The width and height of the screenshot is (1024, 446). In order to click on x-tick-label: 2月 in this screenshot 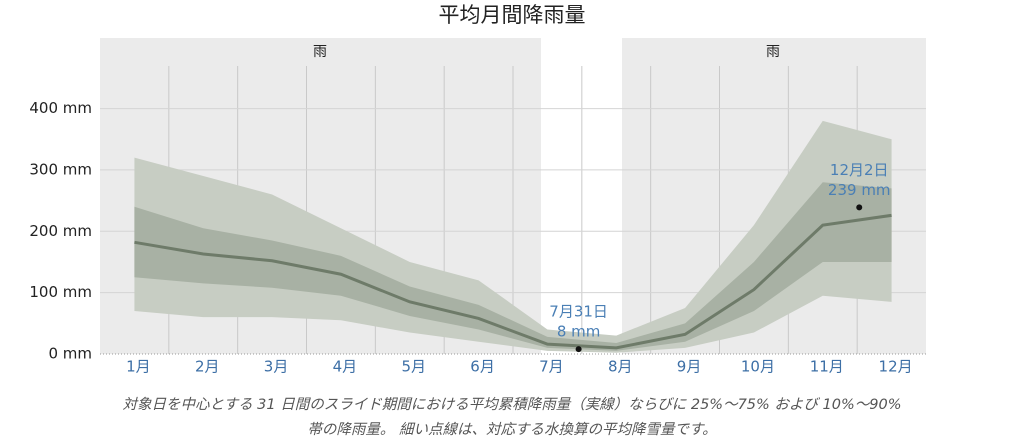, I will do `click(207, 367)`.